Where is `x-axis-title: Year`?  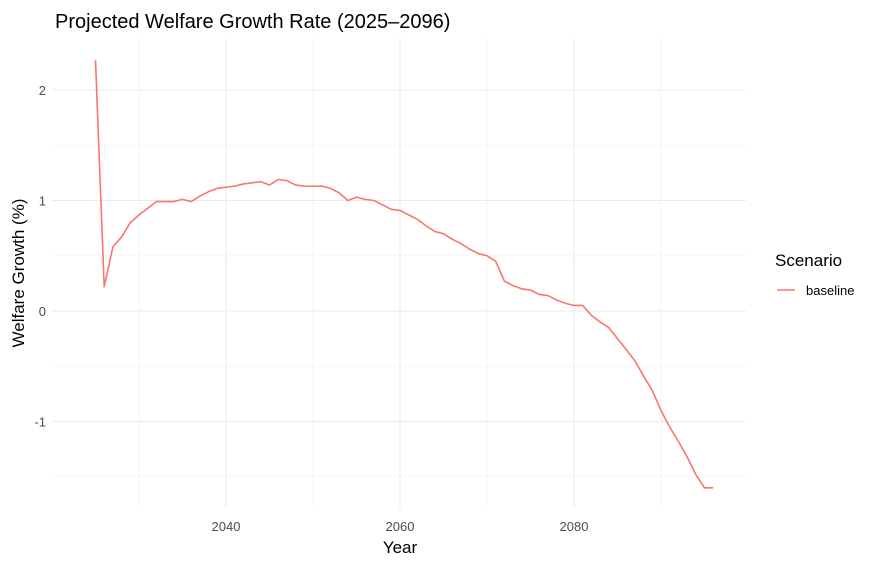 x-axis-title: Year is located at coordinates (400, 547).